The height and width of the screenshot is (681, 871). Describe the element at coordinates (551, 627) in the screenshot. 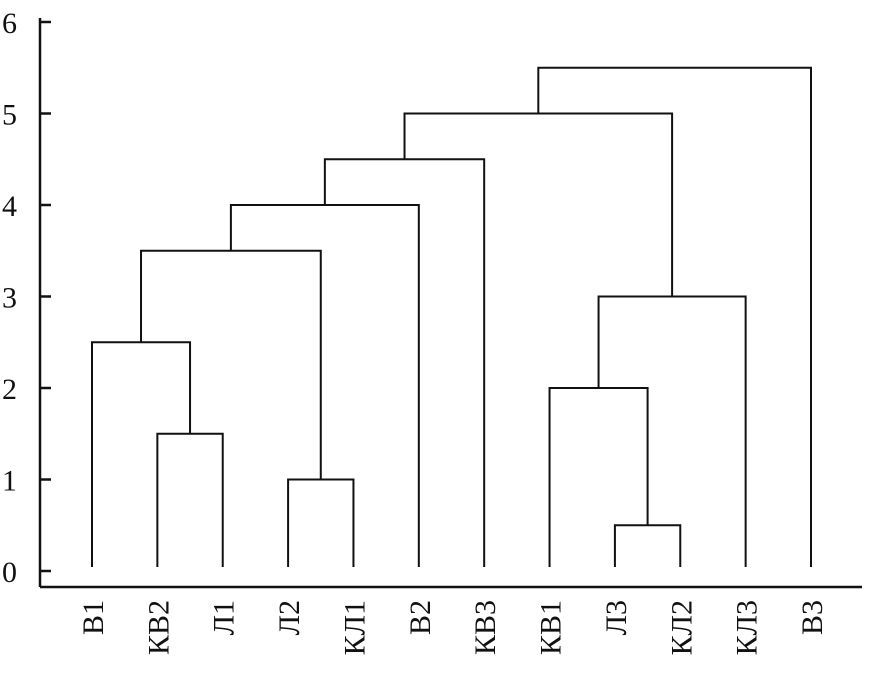

I see `leaf-label: КВ1` at that location.